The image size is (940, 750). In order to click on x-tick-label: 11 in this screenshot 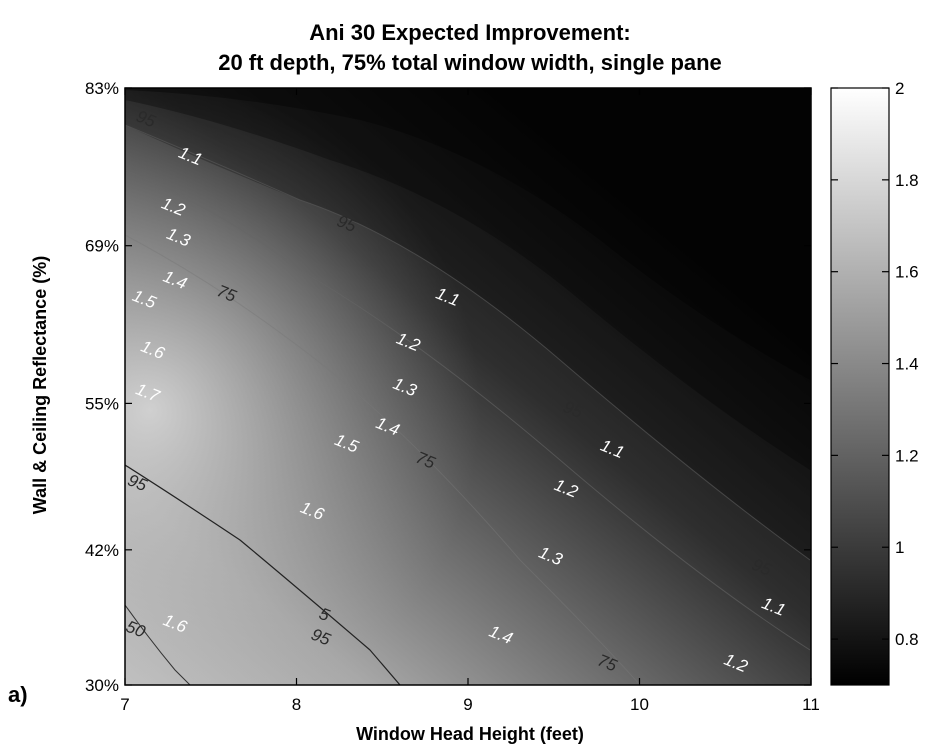, I will do `click(811, 704)`.